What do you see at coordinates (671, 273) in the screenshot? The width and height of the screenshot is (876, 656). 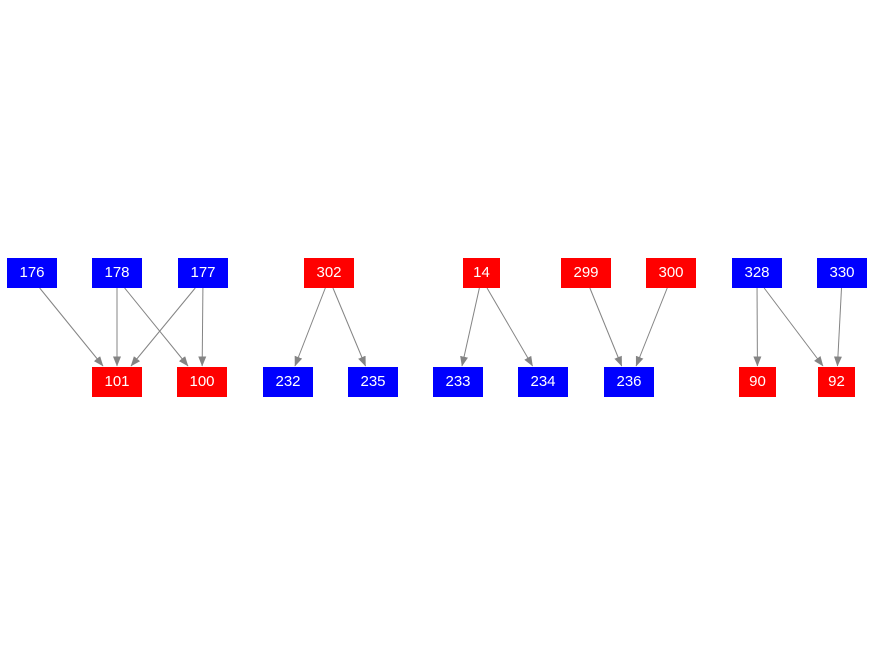 I see `graph-node-300: 300` at bounding box center [671, 273].